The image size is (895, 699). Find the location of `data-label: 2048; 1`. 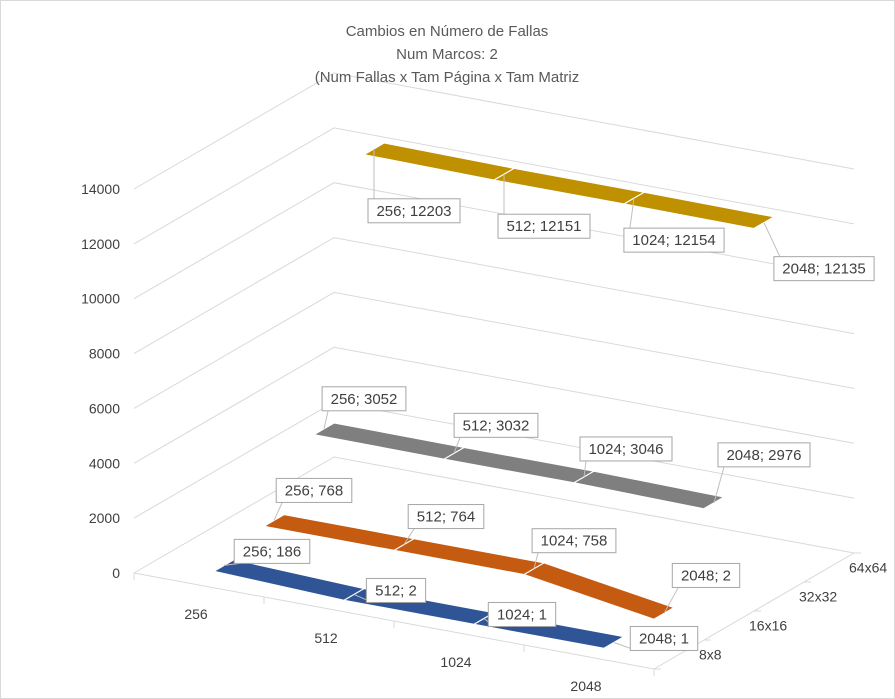

data-label: 2048; 1 is located at coordinates (656, 638).